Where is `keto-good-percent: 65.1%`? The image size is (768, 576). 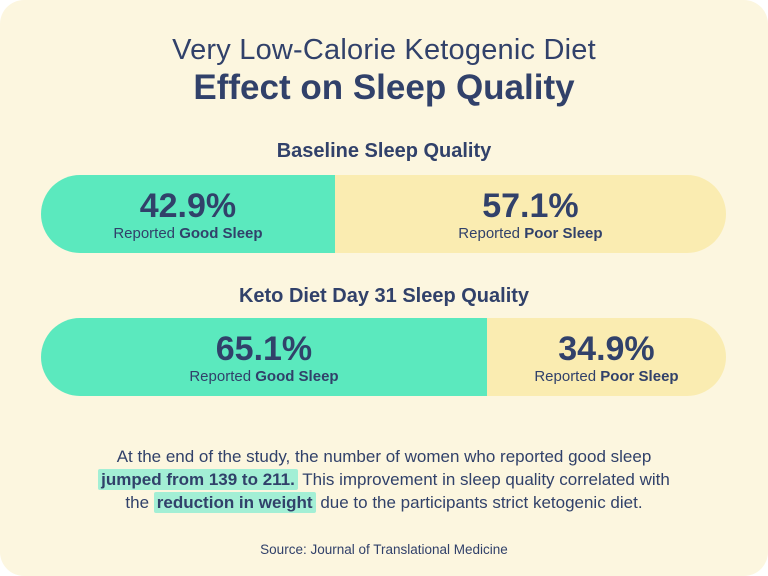
keto-good-percent: 65.1% is located at coordinates (264, 348).